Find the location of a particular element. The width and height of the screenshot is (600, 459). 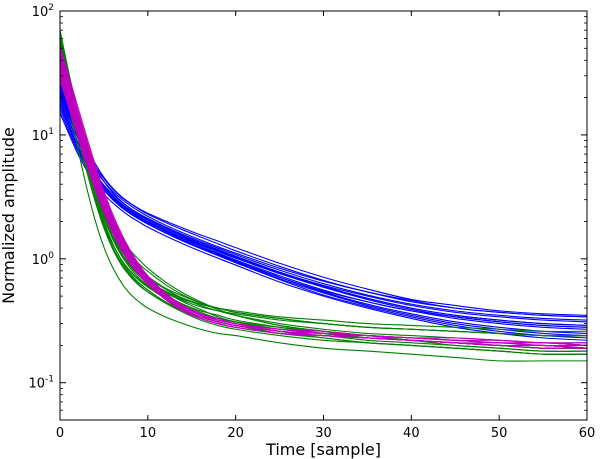

y-tick-label: 10¹ is located at coordinates (43, 135).